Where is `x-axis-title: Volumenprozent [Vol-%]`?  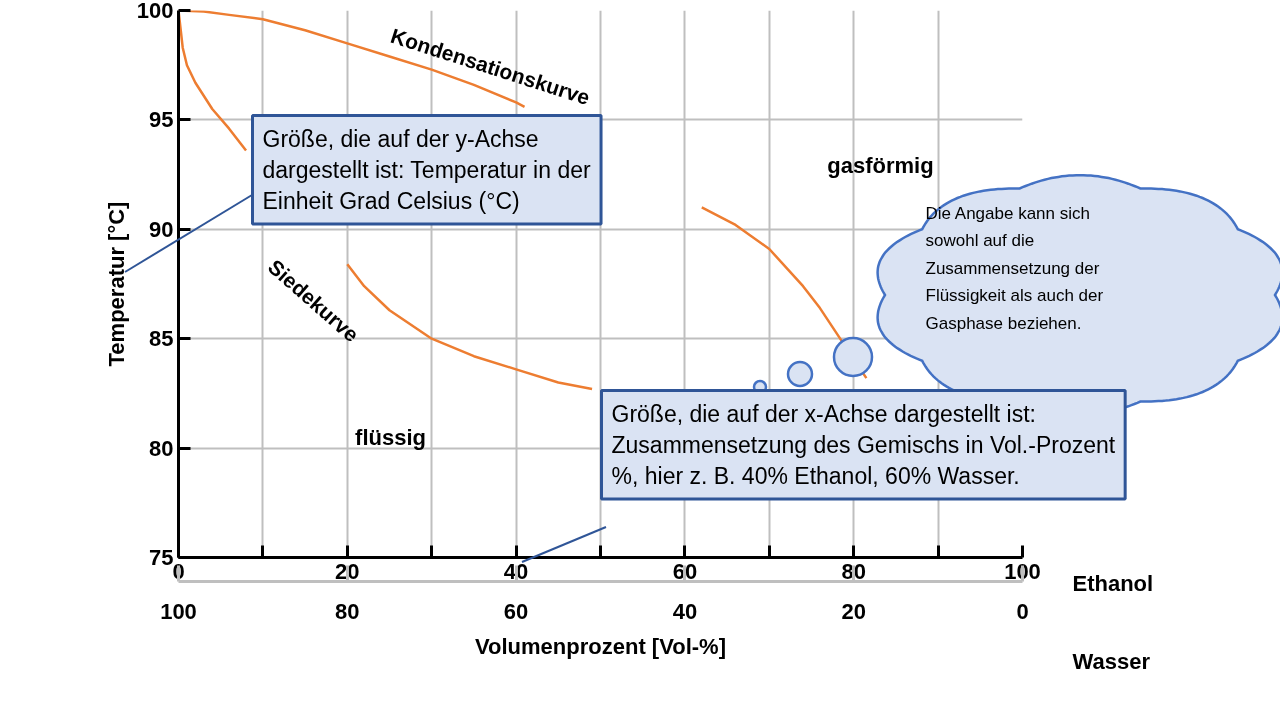
x-axis-title: Volumenprozent [Vol-%] is located at coordinates (600, 646).